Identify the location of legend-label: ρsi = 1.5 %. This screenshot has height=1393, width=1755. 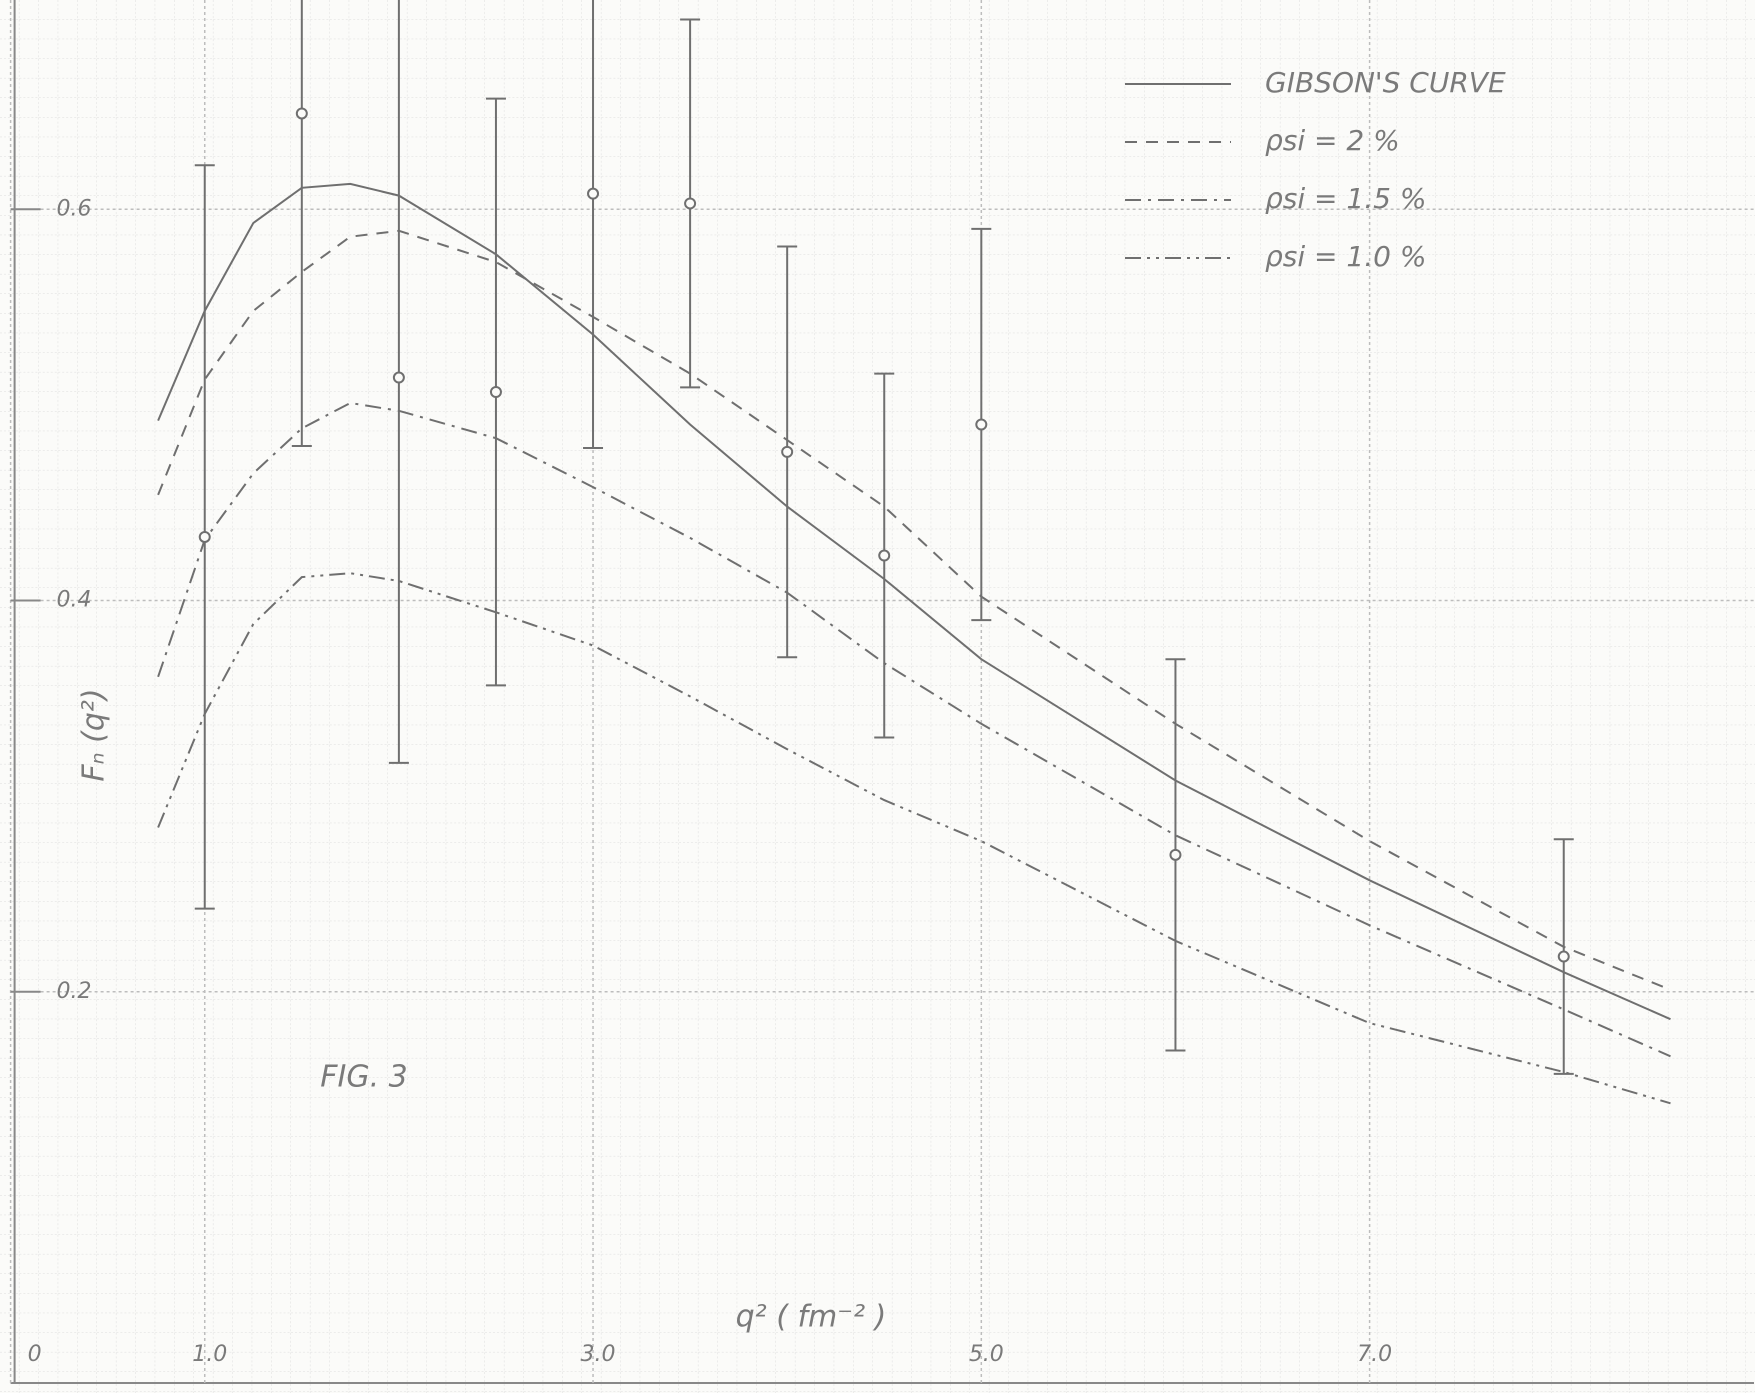
(1345, 198).